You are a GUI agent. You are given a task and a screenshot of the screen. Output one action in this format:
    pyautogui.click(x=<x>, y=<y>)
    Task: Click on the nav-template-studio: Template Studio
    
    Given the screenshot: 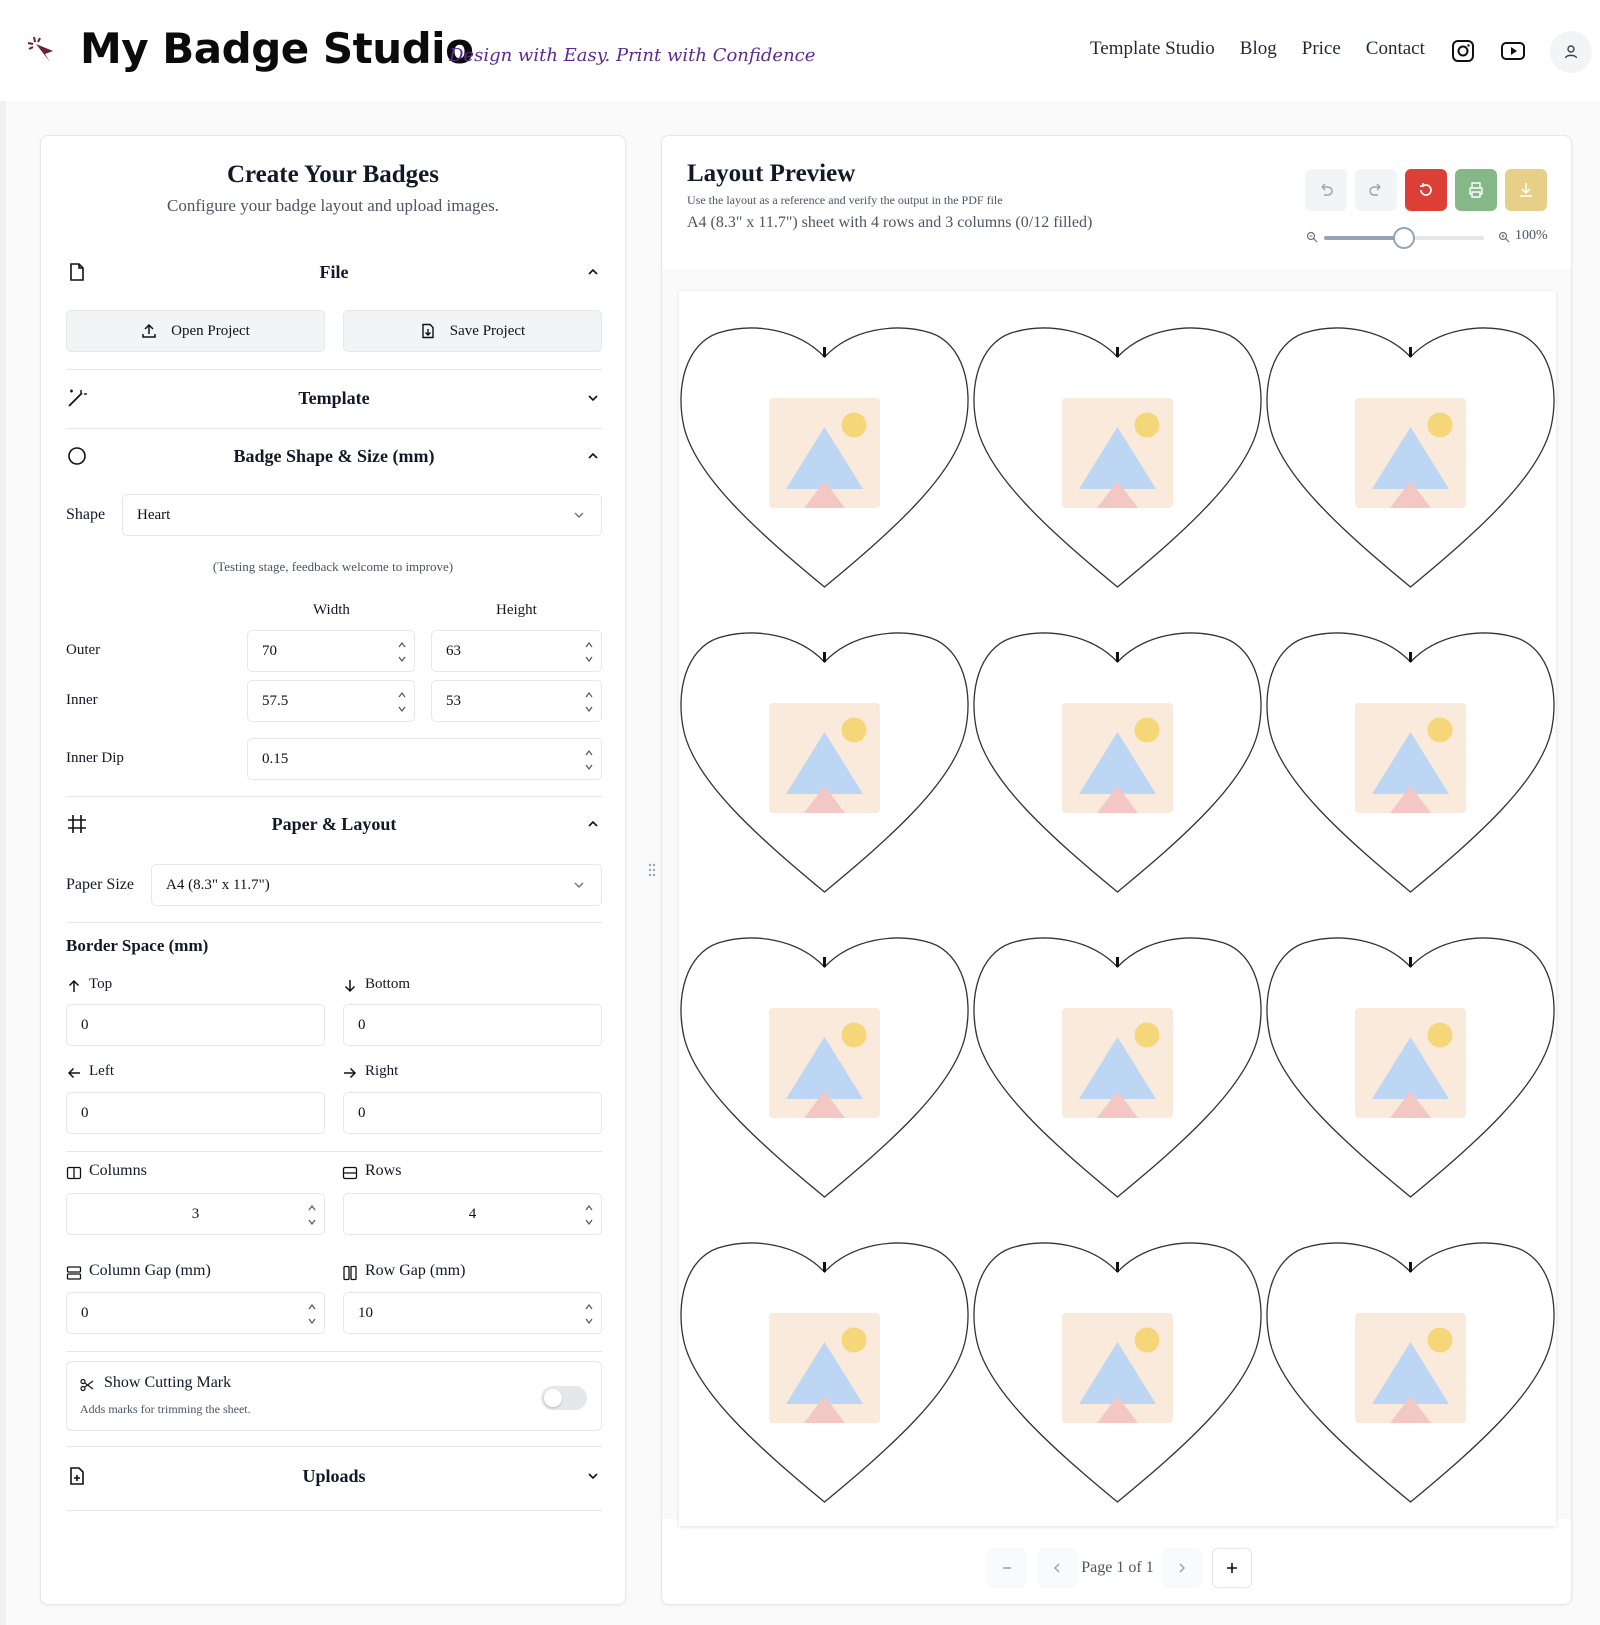 What is the action you would take?
    pyautogui.click(x=1152, y=48)
    